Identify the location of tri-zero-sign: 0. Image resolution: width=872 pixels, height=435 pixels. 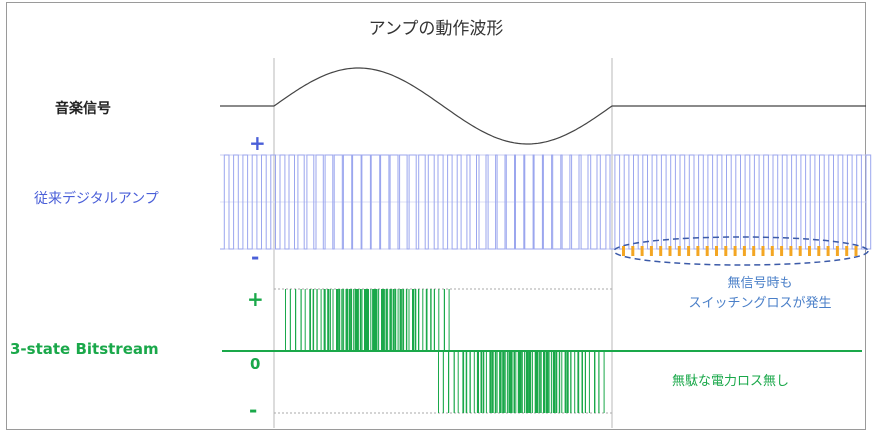
(255, 364).